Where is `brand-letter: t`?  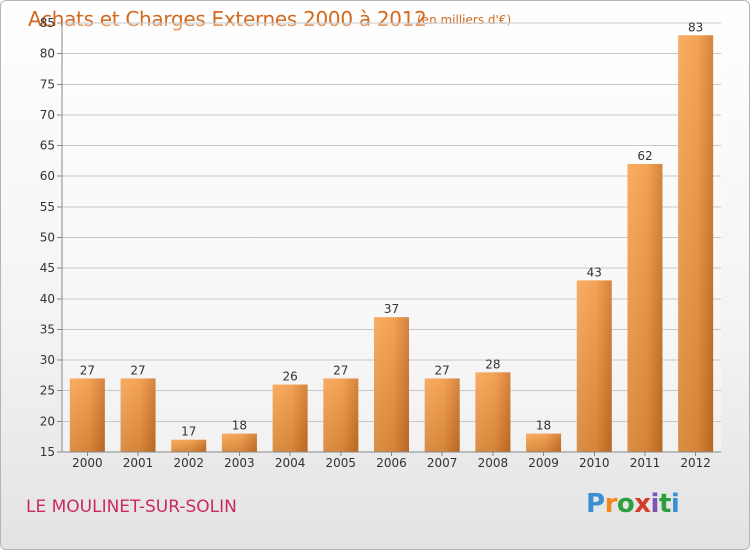 brand-letter: t is located at coordinates (664, 504).